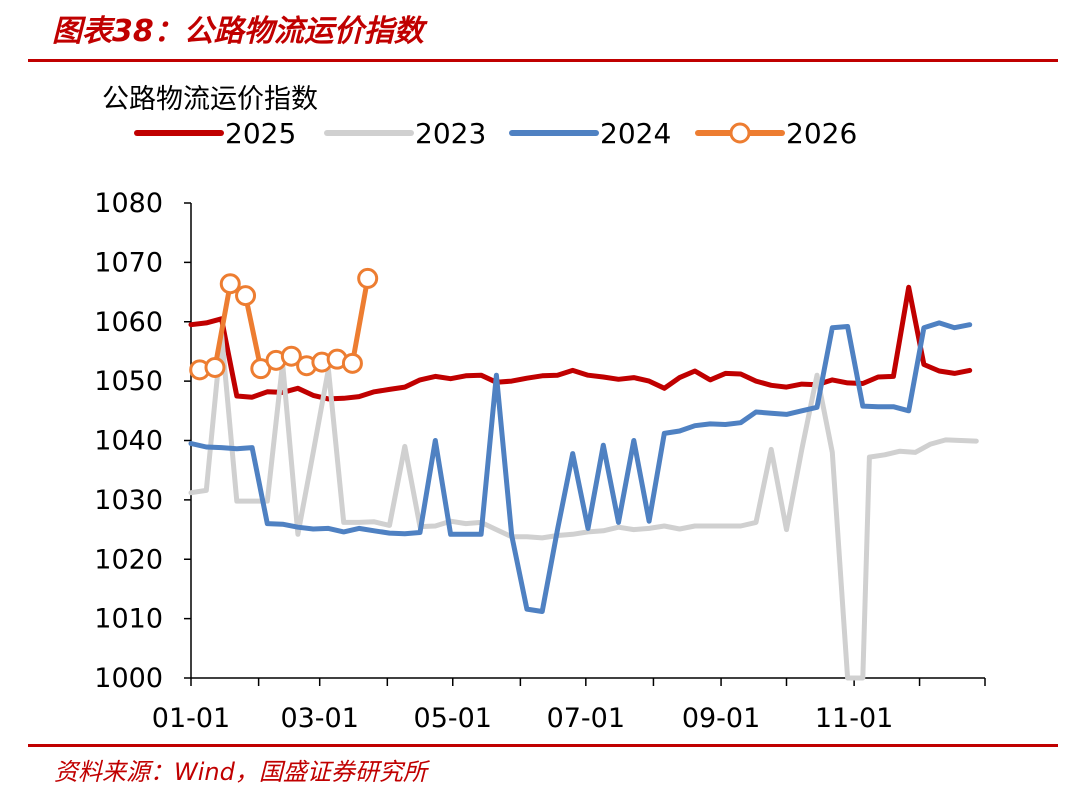 The image size is (1078, 795). Describe the element at coordinates (260, 133) in the screenshot. I see `legend-label: 2025` at that location.